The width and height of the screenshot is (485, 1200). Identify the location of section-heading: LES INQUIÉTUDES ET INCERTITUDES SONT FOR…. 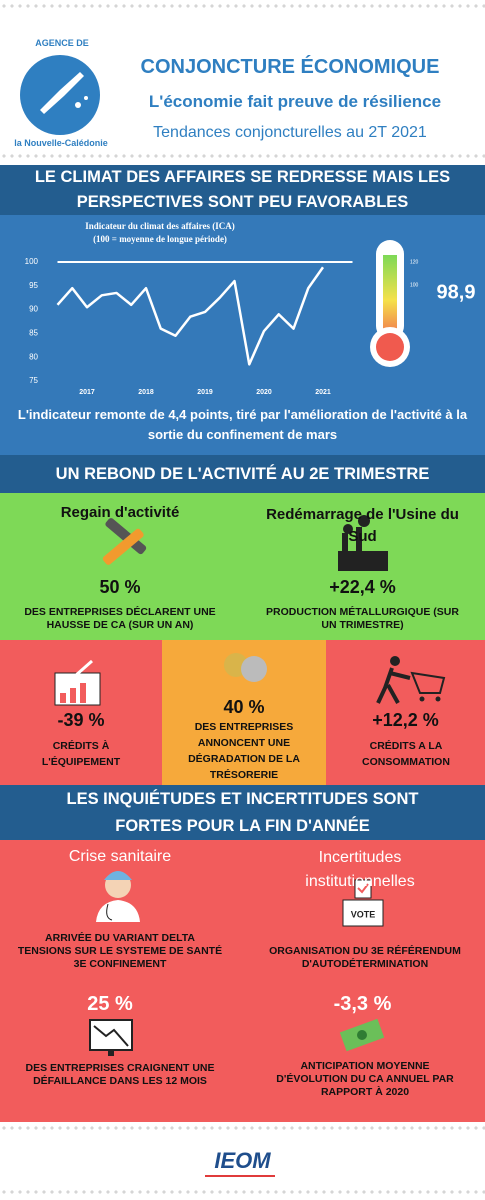
(242, 812).